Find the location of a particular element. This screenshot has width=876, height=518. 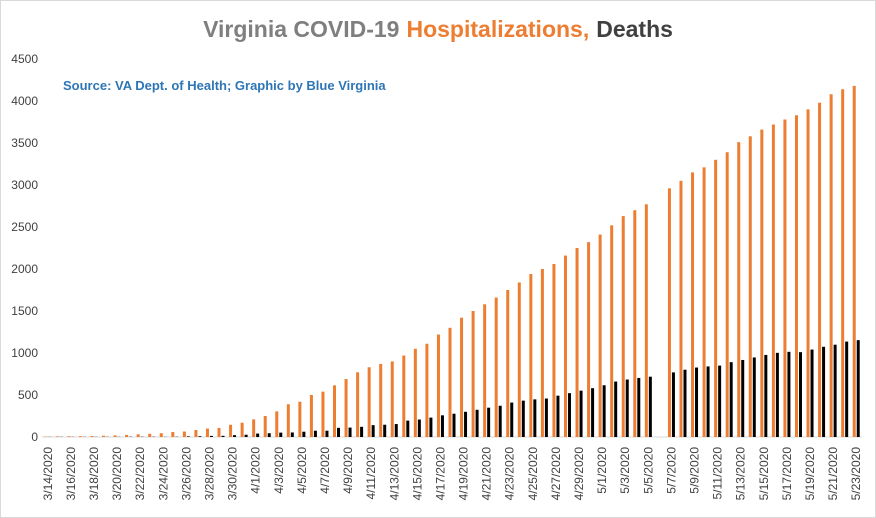

x-tick-label: 4/5/2020 is located at coordinates (302, 470).